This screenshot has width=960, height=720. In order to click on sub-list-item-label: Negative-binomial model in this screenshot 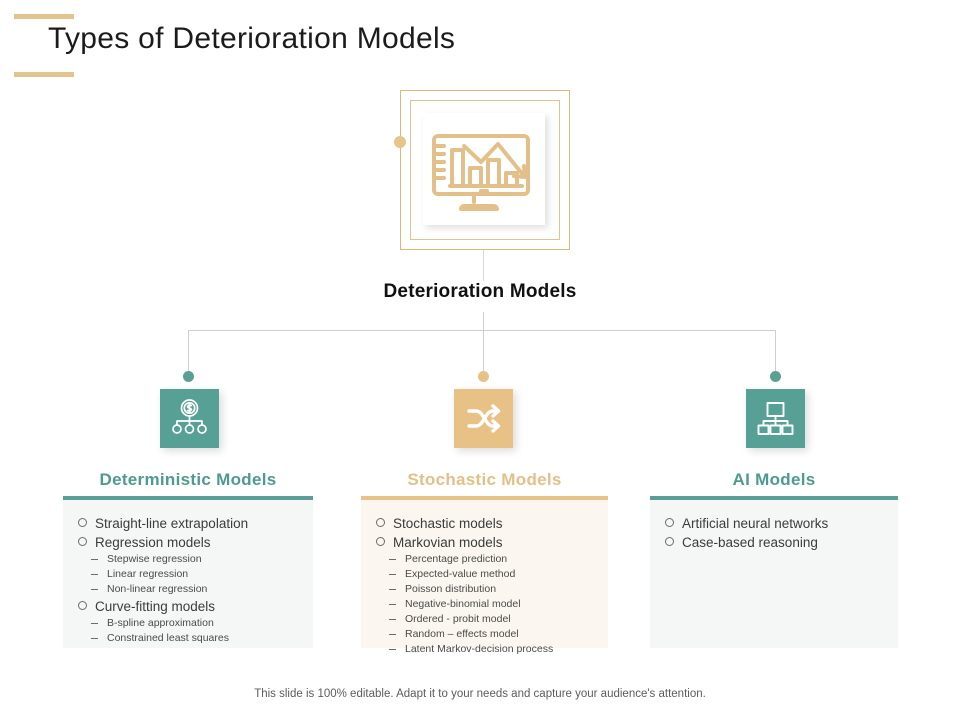, I will do `click(463, 604)`.